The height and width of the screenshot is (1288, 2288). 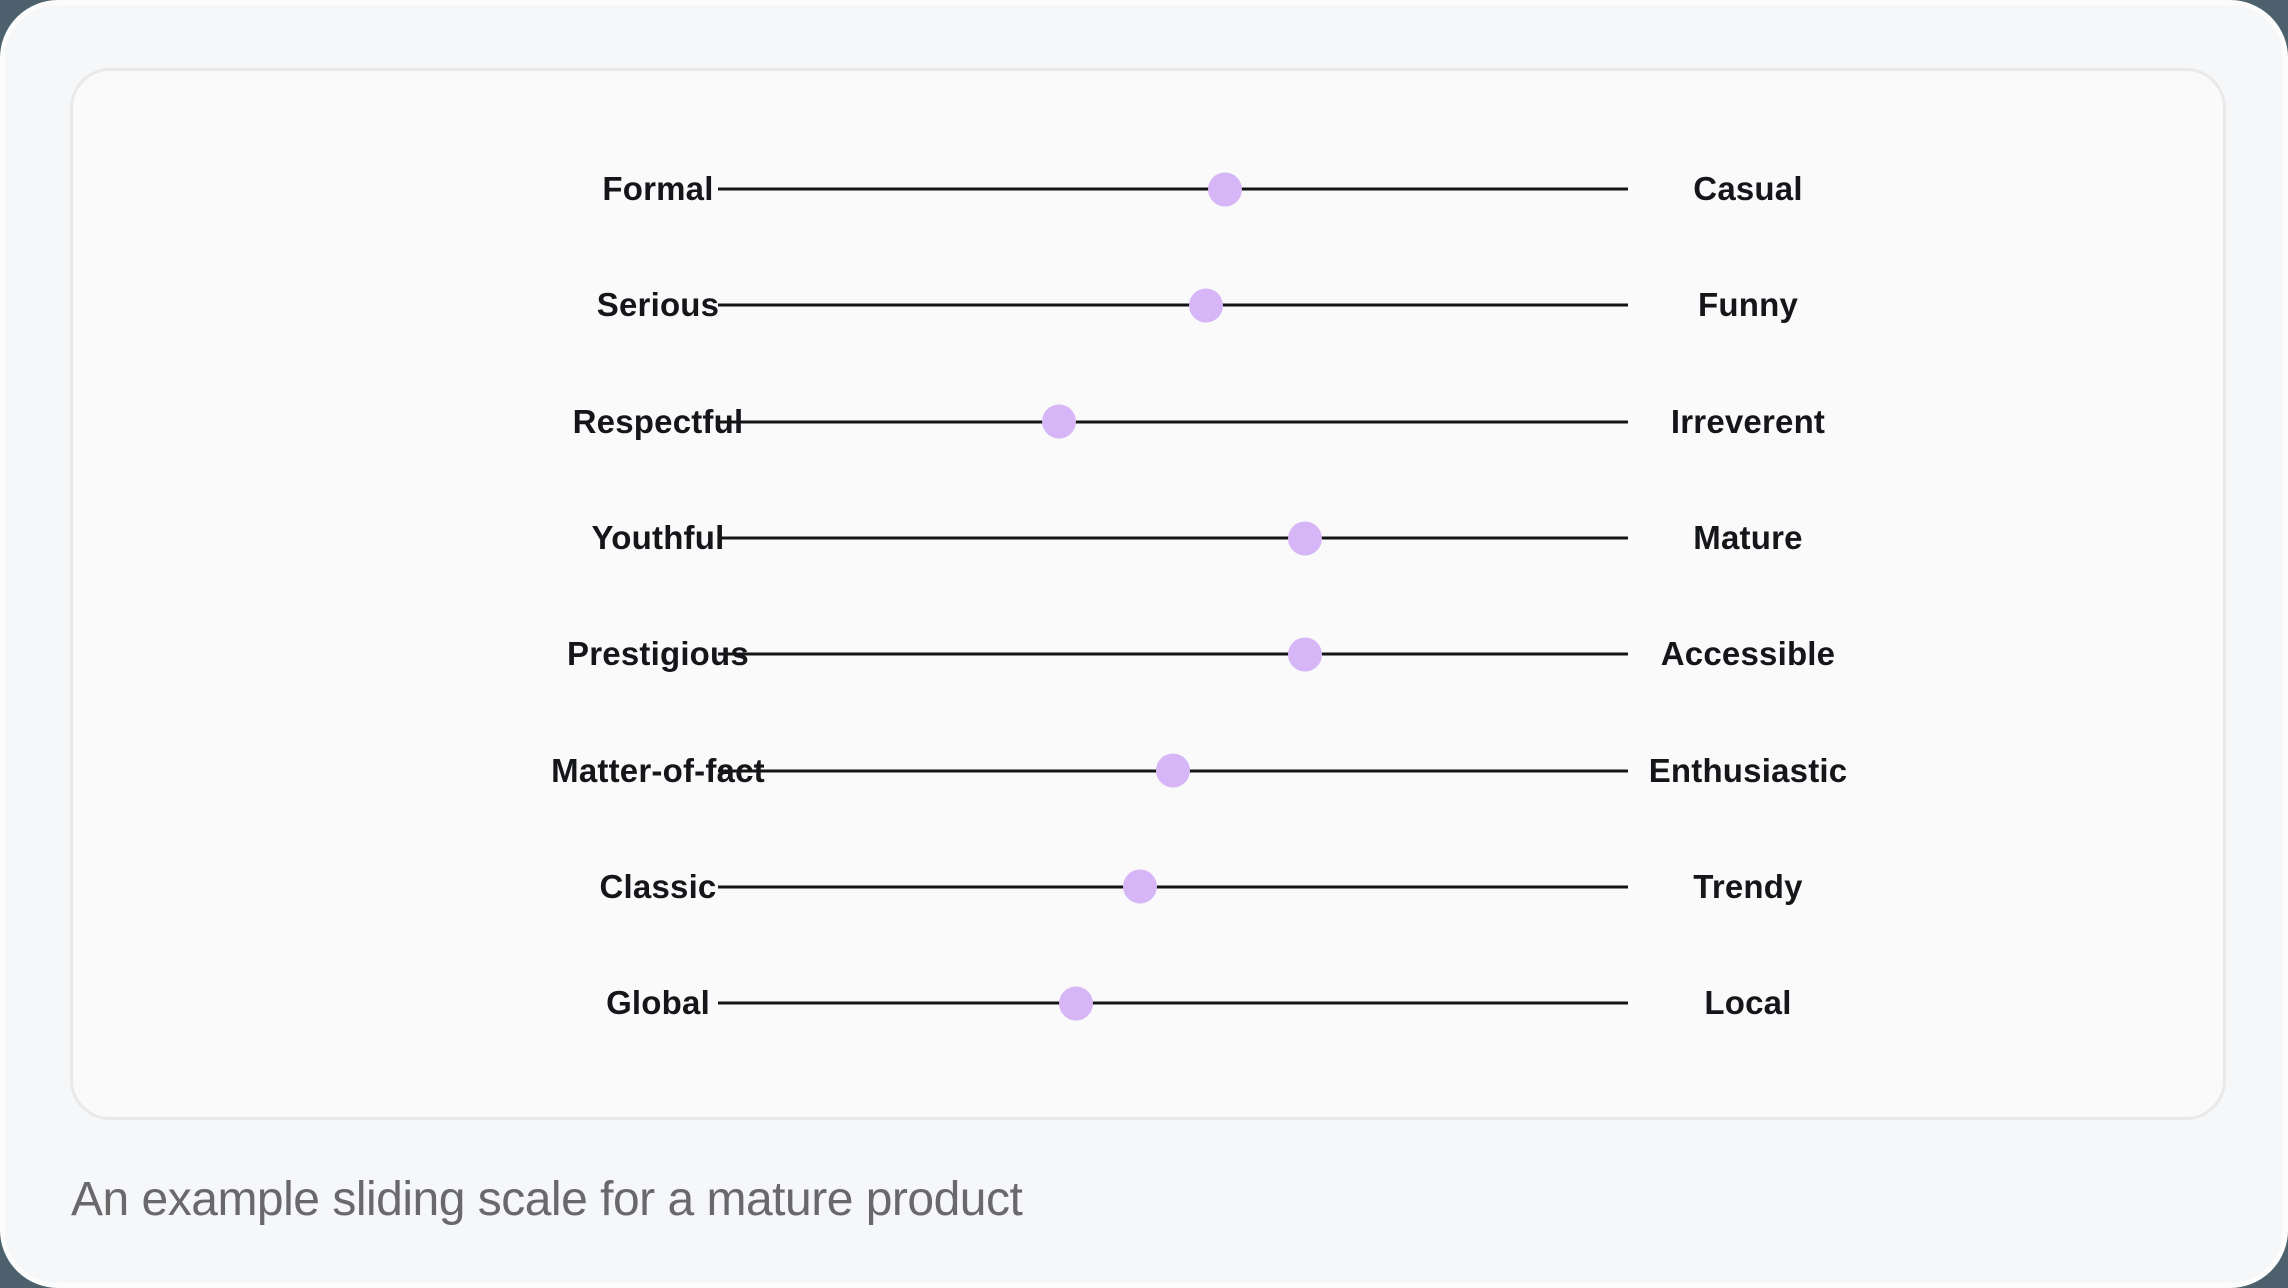 I want to click on left-label: Classic, so click(x=658, y=886).